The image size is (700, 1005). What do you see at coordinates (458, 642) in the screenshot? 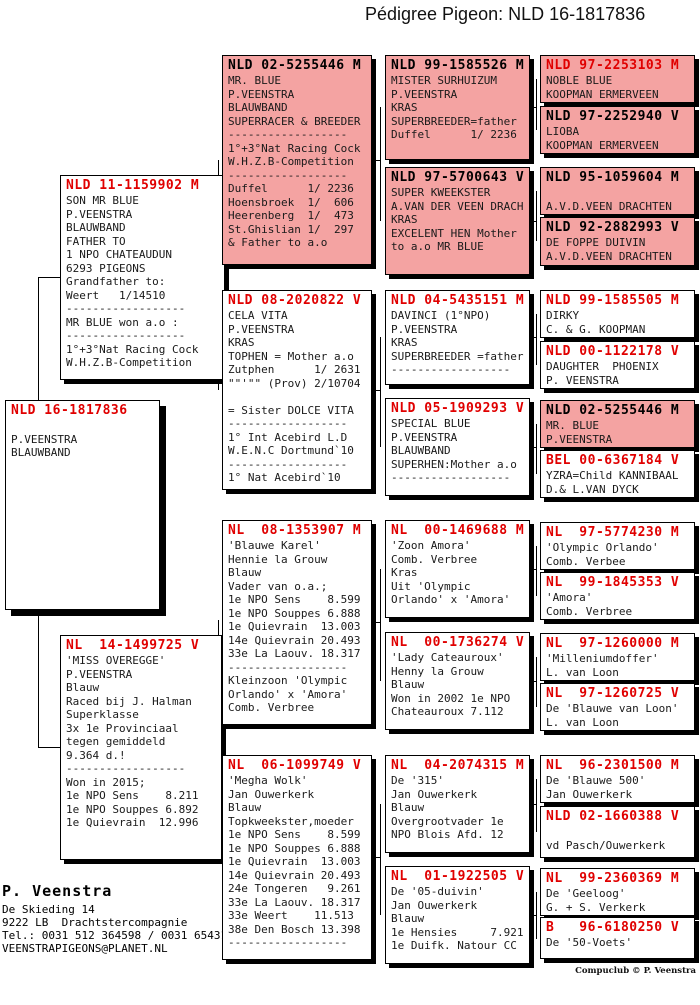
I see `ring-number: NL 00-1736274 V` at bounding box center [458, 642].